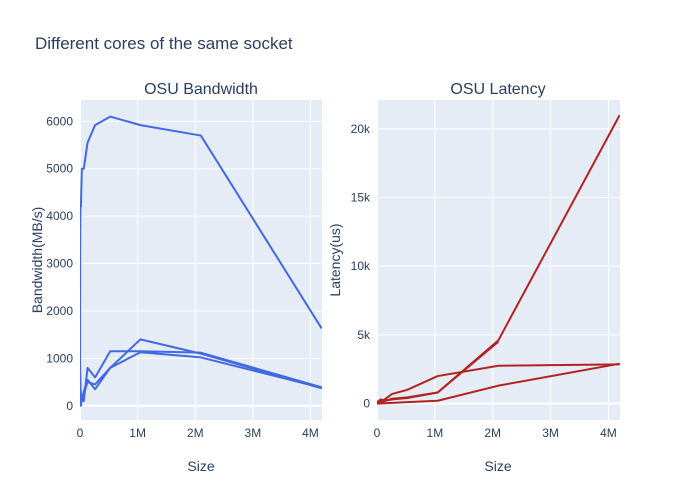 This screenshot has width=700, height=500. What do you see at coordinates (377, 433) in the screenshot?
I see `latency-x-tick-label: 0` at bounding box center [377, 433].